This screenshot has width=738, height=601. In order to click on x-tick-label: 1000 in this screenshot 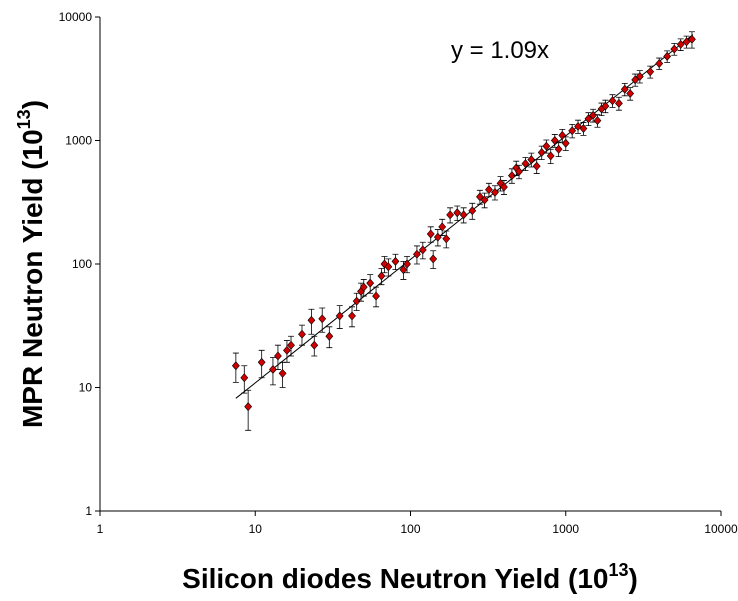, I will do `click(565, 529)`.